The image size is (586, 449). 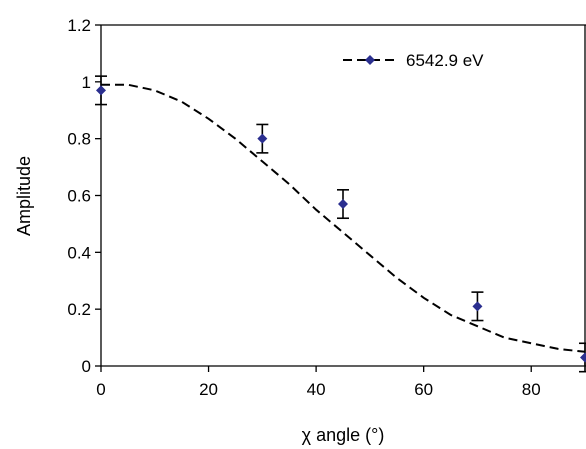 What do you see at coordinates (316, 389) in the screenshot?
I see `x-tick-label: 40` at bounding box center [316, 389].